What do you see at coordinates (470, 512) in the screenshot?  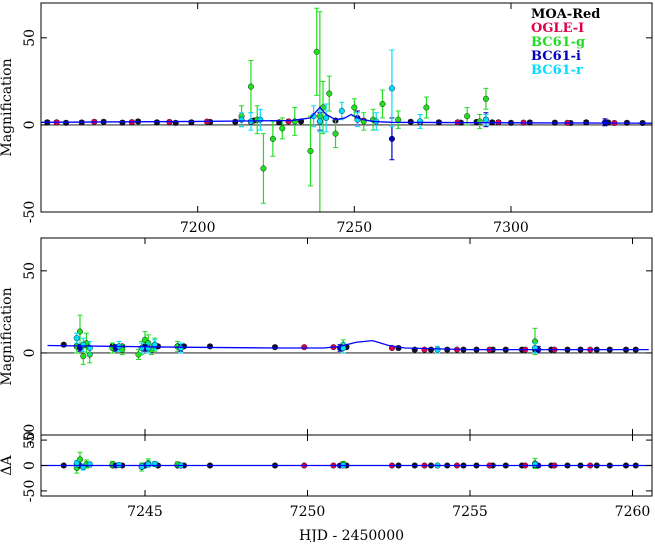 I see `residual-xtick-label: 7255` at bounding box center [470, 512].